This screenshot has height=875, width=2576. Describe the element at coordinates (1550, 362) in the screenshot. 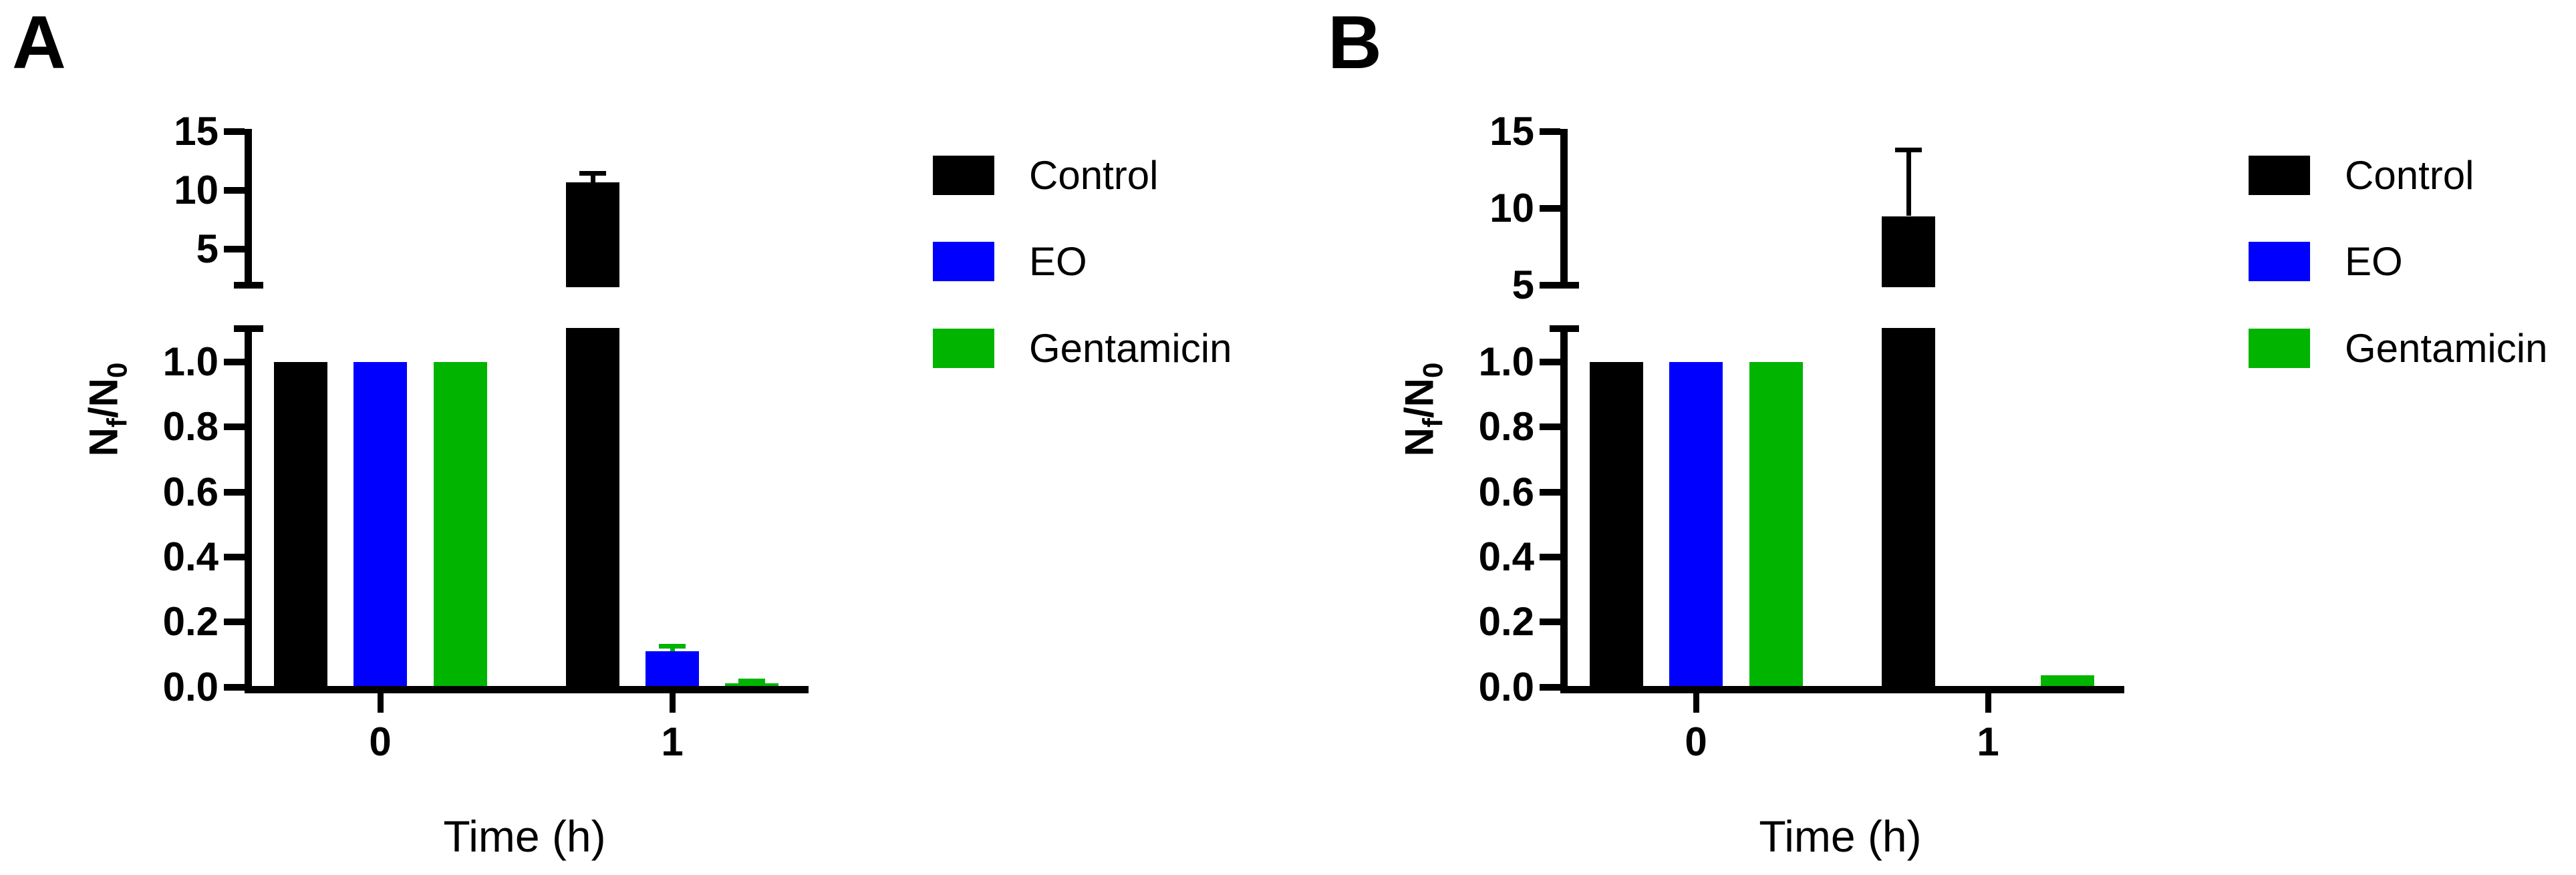

I see `y-tick-lower-1.0-b` at that location.